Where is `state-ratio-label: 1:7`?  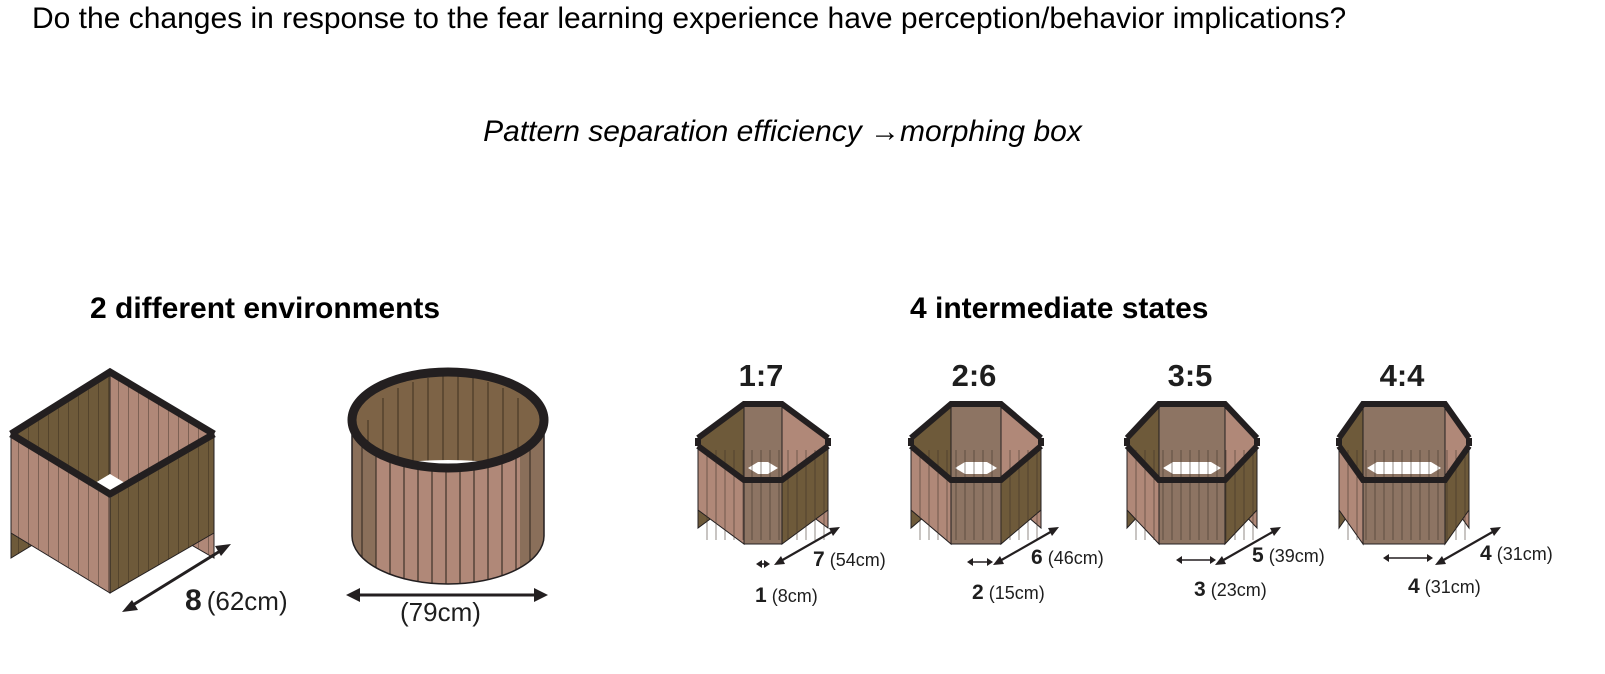 state-ratio-label: 1:7 is located at coordinates (761, 375).